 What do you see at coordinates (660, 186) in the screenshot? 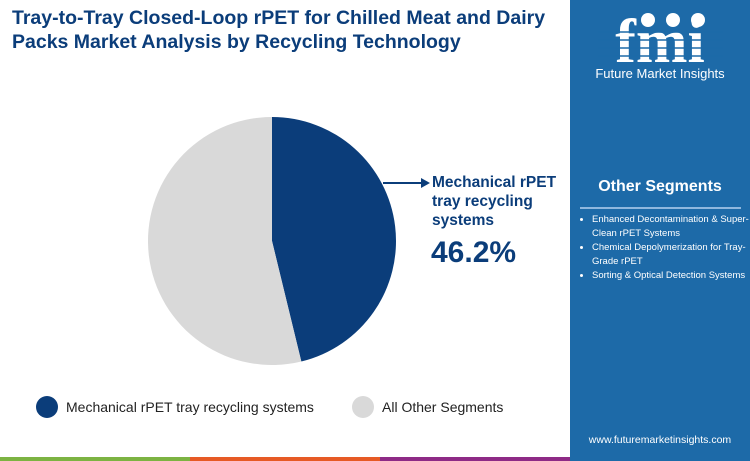
I see `other-segments-heading: Other Segments` at bounding box center [660, 186].